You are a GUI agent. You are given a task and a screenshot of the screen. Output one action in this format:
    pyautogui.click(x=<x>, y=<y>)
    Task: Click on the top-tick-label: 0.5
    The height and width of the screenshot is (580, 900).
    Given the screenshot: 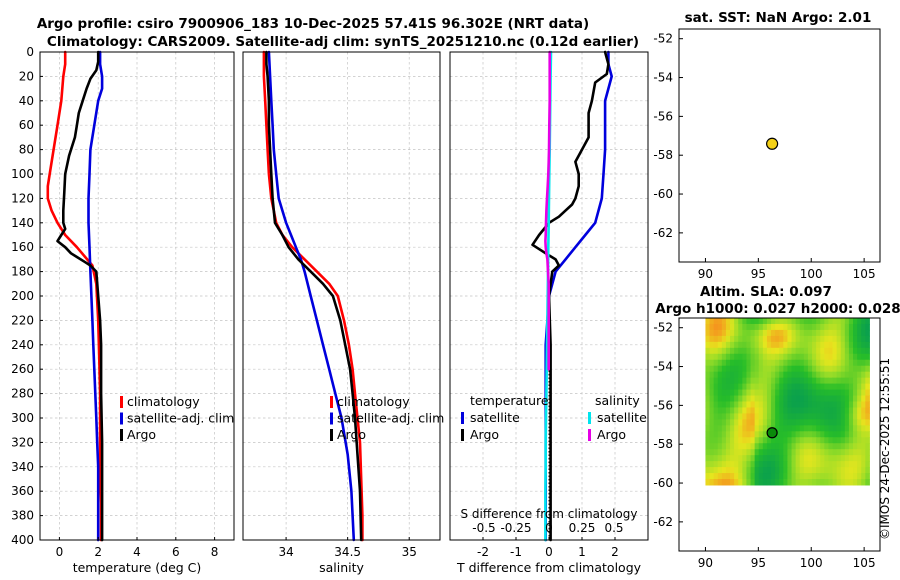 What is the action you would take?
    pyautogui.click(x=613, y=528)
    